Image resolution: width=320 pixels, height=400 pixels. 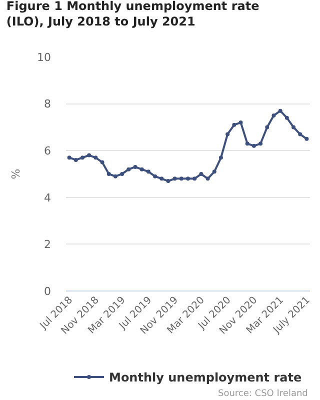 What do you see at coordinates (47, 245) in the screenshot?
I see `y-tick-label: 2` at bounding box center [47, 245].